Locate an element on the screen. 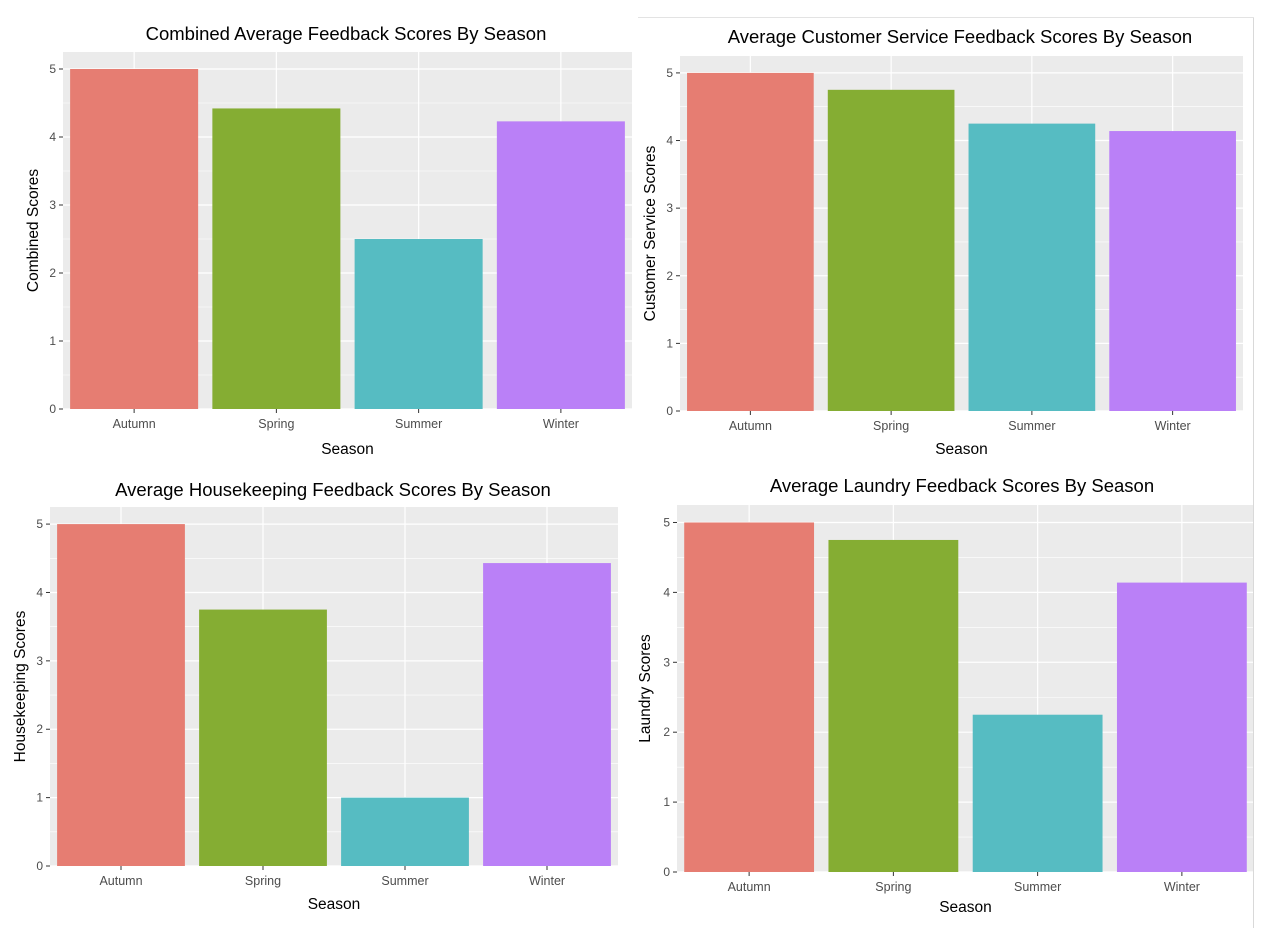  y-axis-label: Customer Service Scores is located at coordinates (650, 233).